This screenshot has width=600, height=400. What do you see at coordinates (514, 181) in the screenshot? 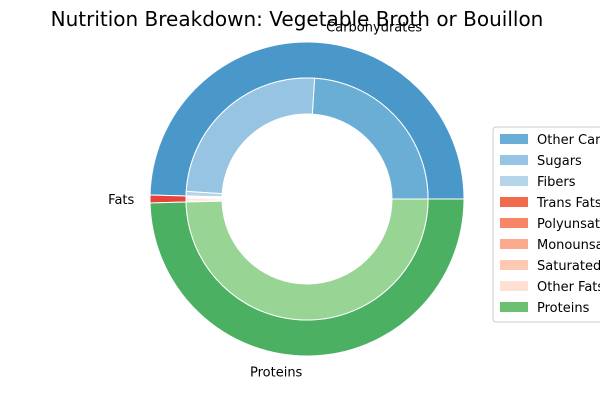
I see `legend-swatch-fibers` at bounding box center [514, 181].